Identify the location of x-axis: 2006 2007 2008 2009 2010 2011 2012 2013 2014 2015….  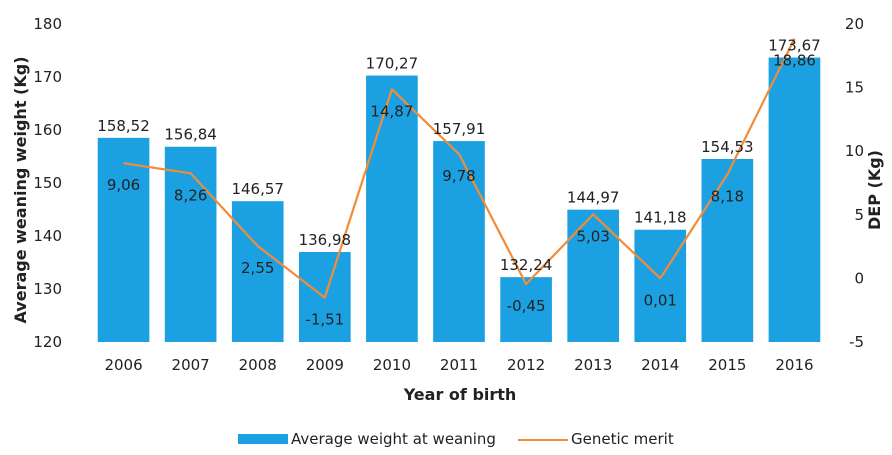
(458, 365).